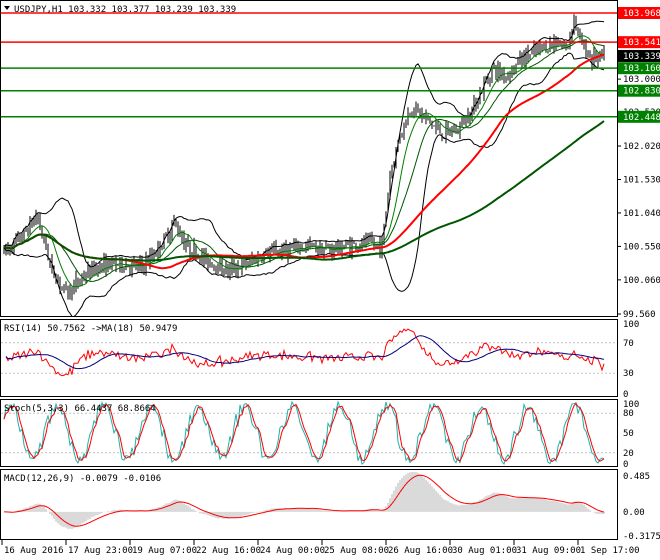  Describe the element at coordinates (625, 465) in the screenshot. I see `stoch-tick-label: 0` at that location.